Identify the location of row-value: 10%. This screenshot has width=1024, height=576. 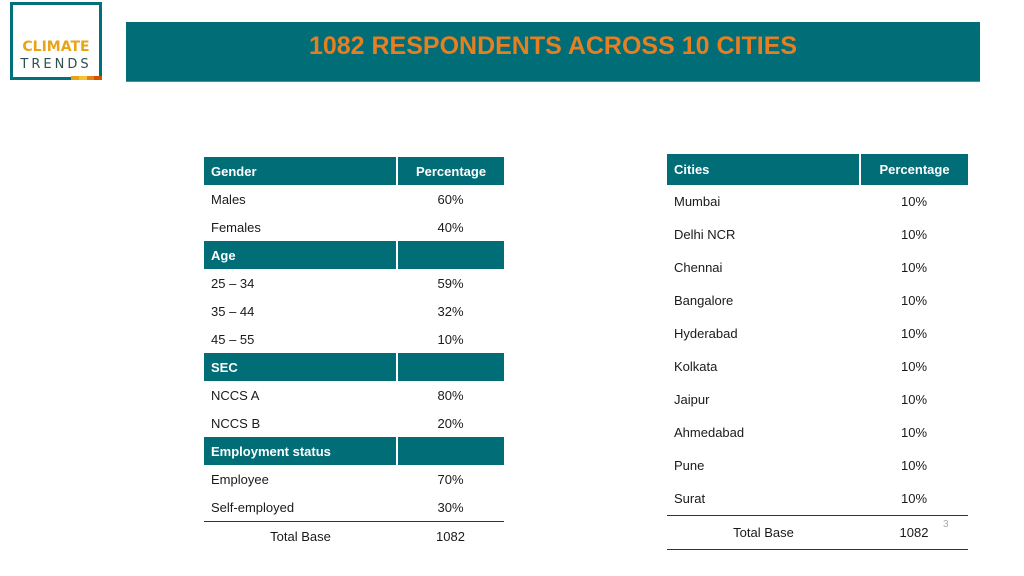
(450, 339).